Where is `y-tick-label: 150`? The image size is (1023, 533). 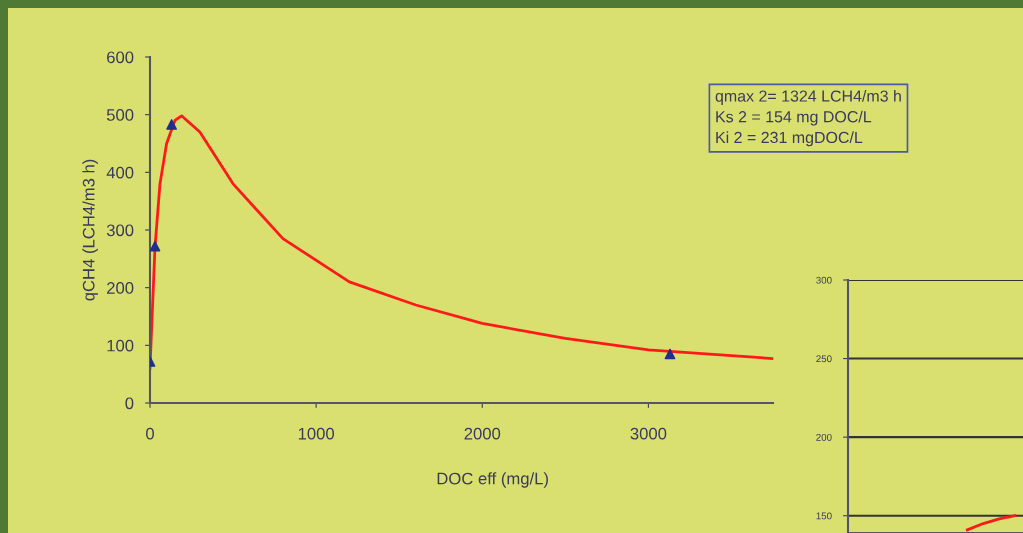
y-tick-label: 150 is located at coordinates (824, 516).